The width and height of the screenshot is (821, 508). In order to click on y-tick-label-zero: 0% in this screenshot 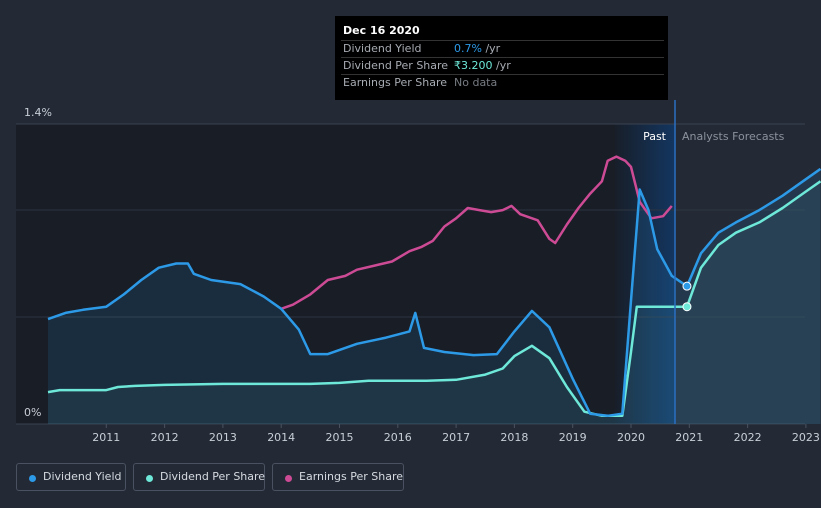, I will do `click(32, 412)`.